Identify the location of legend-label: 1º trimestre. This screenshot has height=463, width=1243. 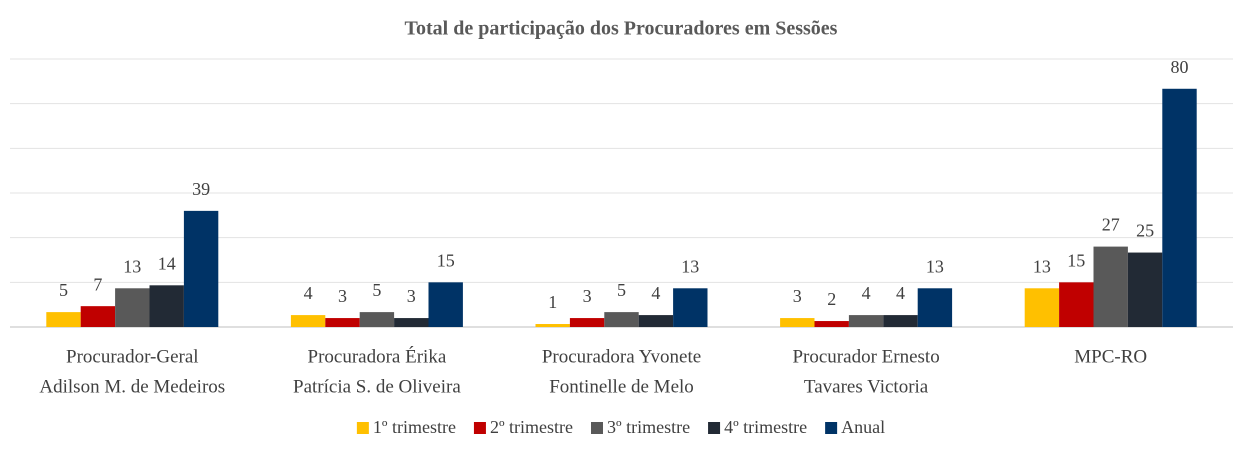
(414, 427).